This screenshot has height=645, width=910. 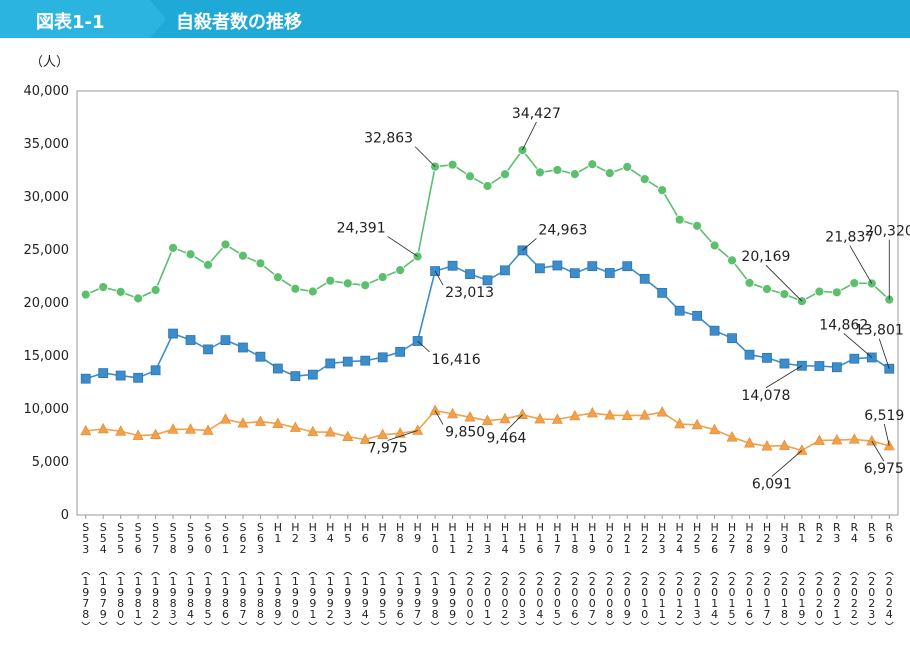 What do you see at coordinates (439, 278) in the screenshot?
I see `annotation-leader` at bounding box center [439, 278].